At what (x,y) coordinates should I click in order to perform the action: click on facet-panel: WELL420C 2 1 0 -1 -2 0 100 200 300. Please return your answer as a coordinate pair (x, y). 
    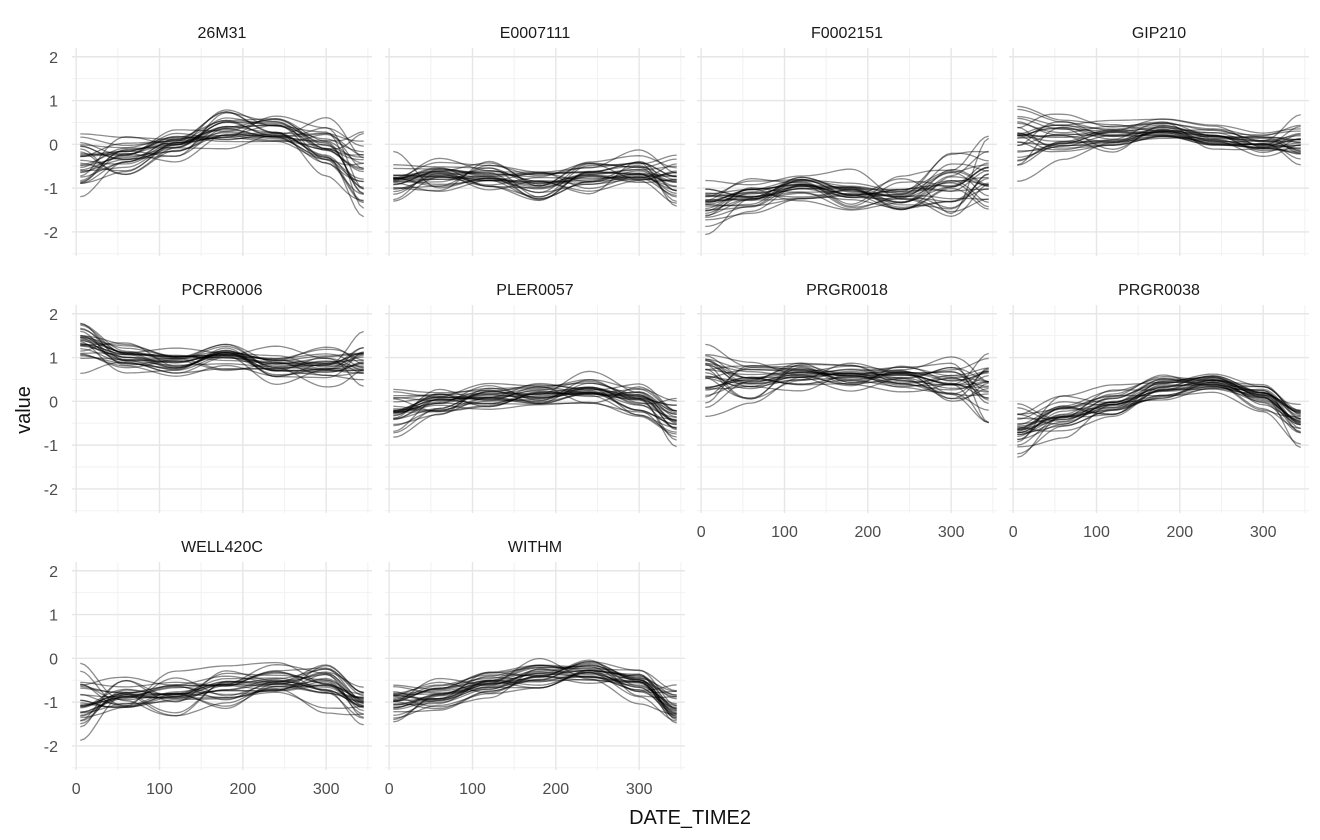
    Looking at the image, I should click on (208, 668).